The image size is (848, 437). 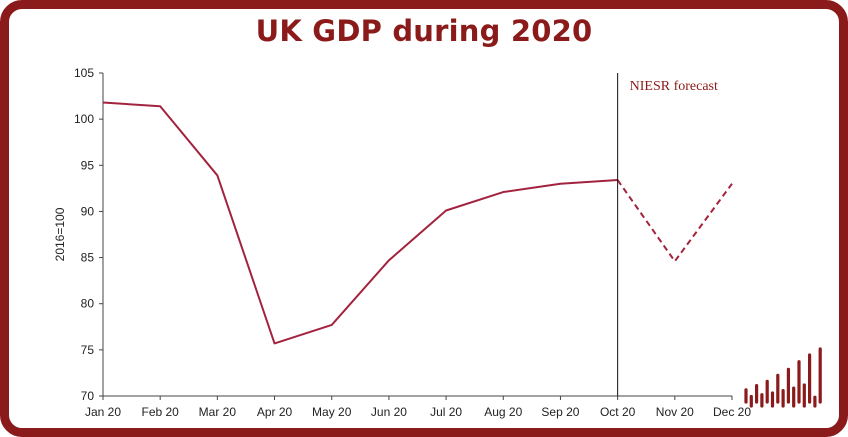 What do you see at coordinates (446, 412) in the screenshot?
I see `x-tick-label: Jul 20` at bounding box center [446, 412].